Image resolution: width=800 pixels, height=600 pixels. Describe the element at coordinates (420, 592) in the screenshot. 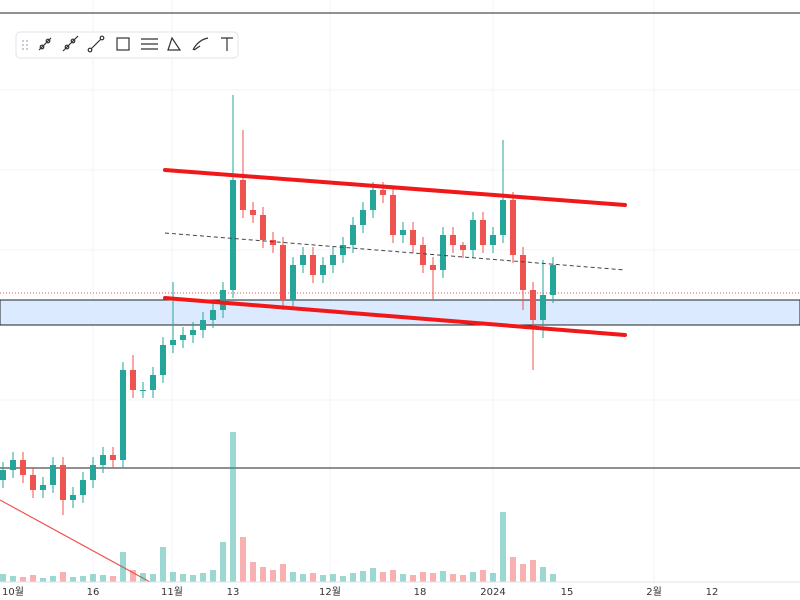

I see `x-tick-label: 18` at that location.